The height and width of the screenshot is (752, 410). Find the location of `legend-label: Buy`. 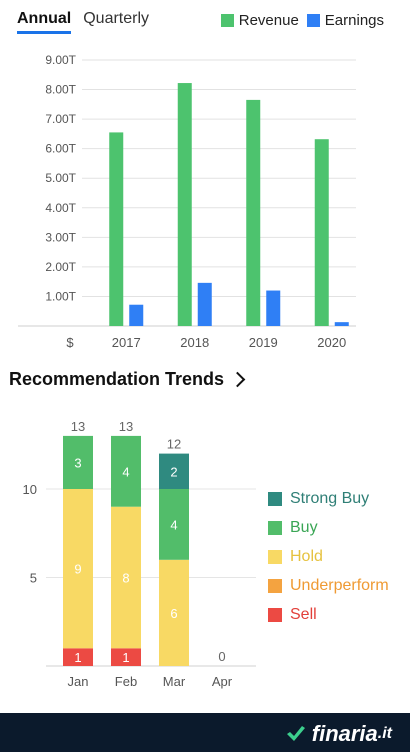

legend-label: Buy is located at coordinates (304, 527).